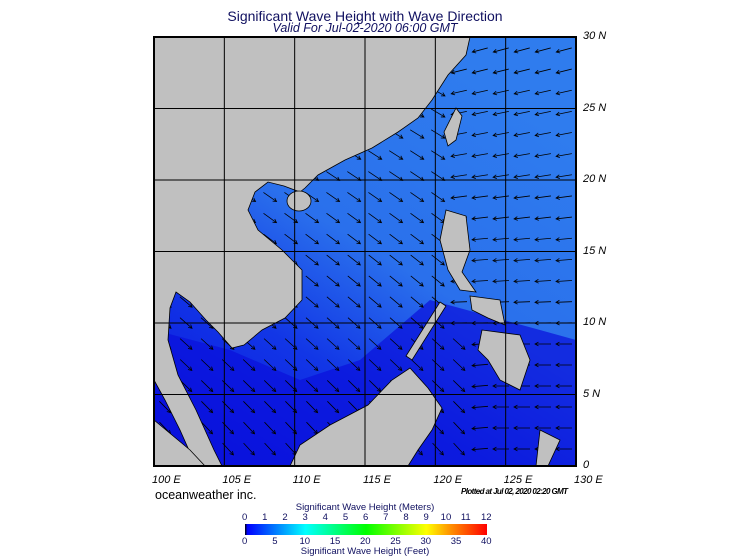 This screenshot has height=560, width=755. I want to click on lat-label: 30 N, so click(595, 36).